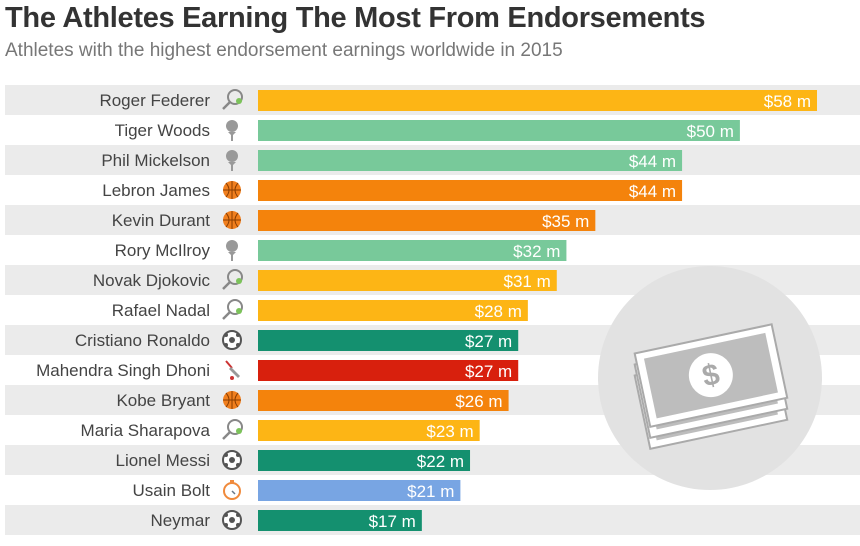  Describe the element at coordinates (163, 400) in the screenshot. I see `category-label: Kobe Bryant` at that location.